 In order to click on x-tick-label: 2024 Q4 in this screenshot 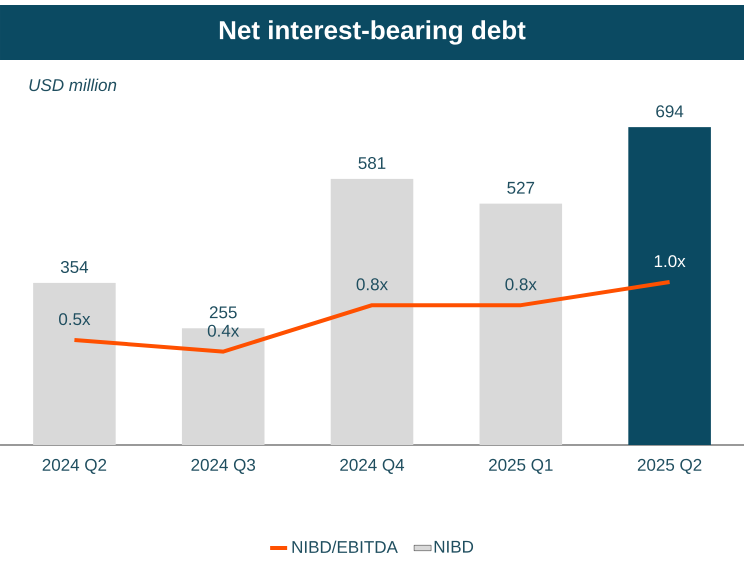, I will do `click(372, 466)`.